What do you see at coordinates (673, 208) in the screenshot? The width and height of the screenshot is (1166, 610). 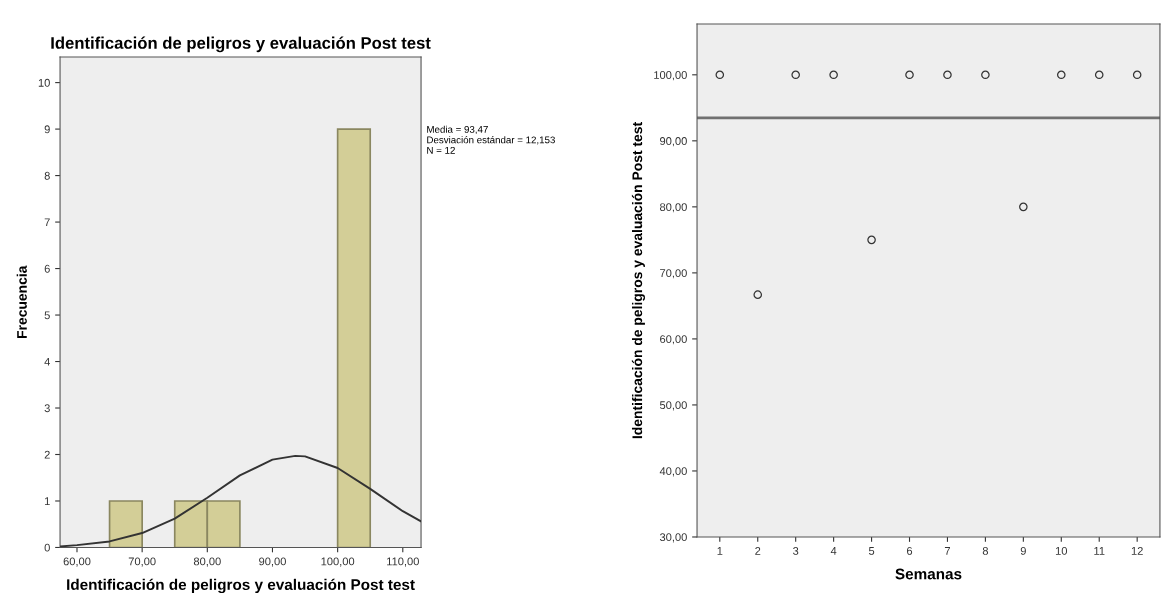 I see `y-tick-label: 80,00` at bounding box center [673, 208].